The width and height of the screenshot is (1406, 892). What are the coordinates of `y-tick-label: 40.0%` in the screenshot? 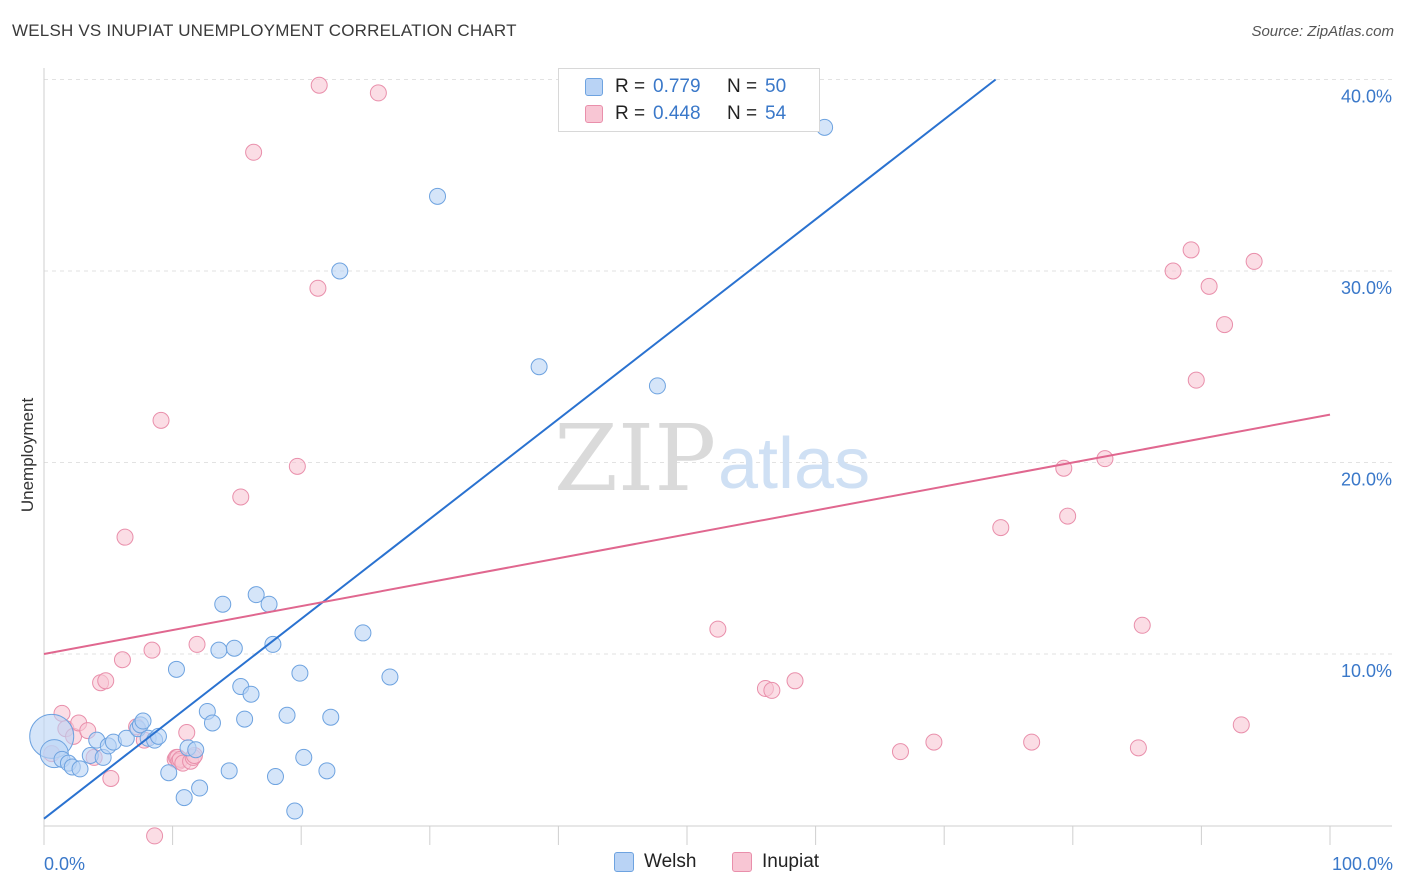 It's located at (1366, 97).